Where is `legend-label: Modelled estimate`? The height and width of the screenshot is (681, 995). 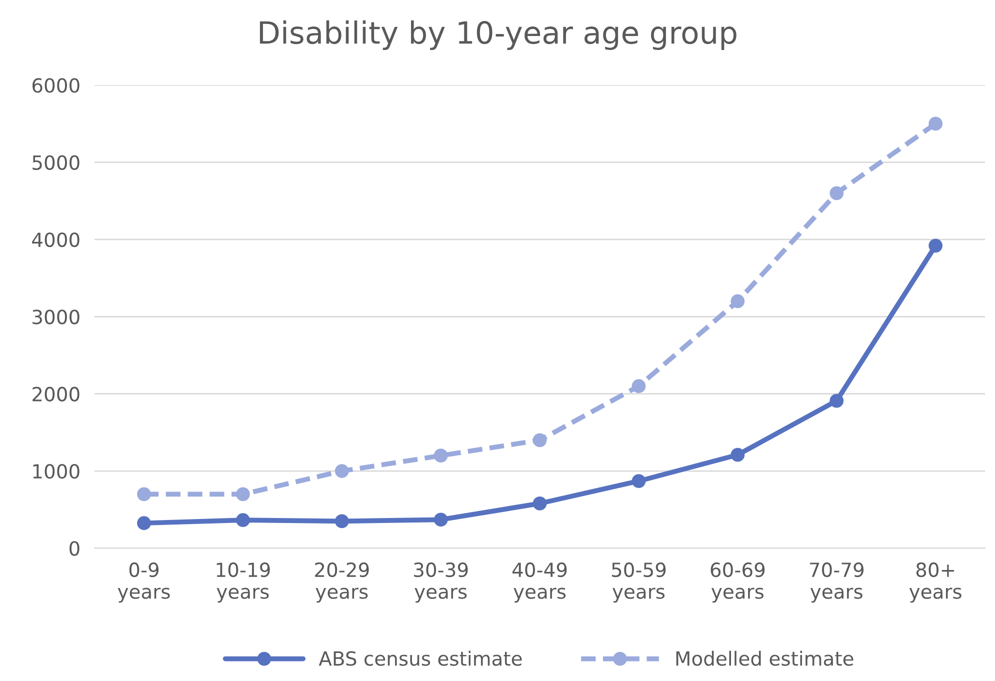
legend-label: Modelled estimate is located at coordinates (765, 658).